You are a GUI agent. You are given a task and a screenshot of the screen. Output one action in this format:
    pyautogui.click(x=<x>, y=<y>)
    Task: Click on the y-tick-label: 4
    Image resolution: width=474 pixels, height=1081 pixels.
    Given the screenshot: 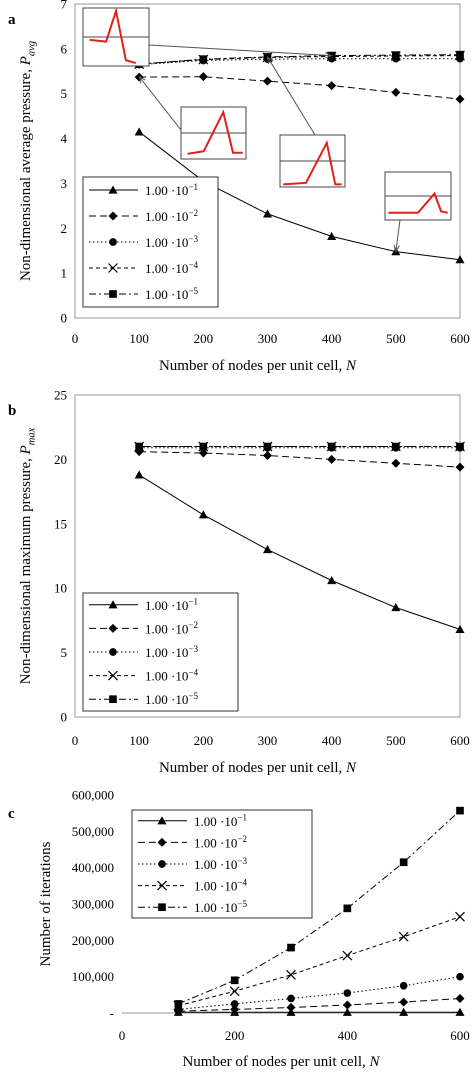 What is the action you would take?
    pyautogui.click(x=64, y=138)
    